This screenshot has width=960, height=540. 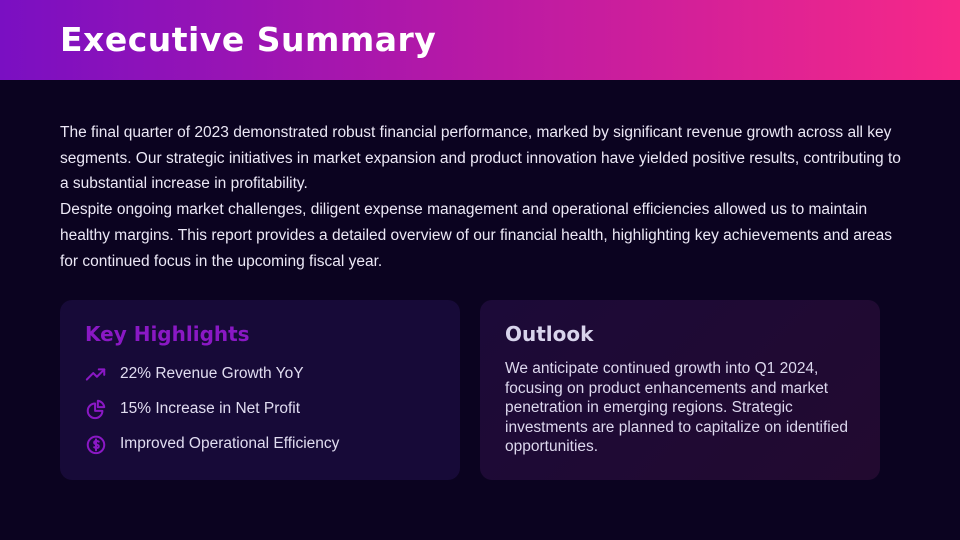 I want to click on dollar-circle-icon, so click(x=96, y=445).